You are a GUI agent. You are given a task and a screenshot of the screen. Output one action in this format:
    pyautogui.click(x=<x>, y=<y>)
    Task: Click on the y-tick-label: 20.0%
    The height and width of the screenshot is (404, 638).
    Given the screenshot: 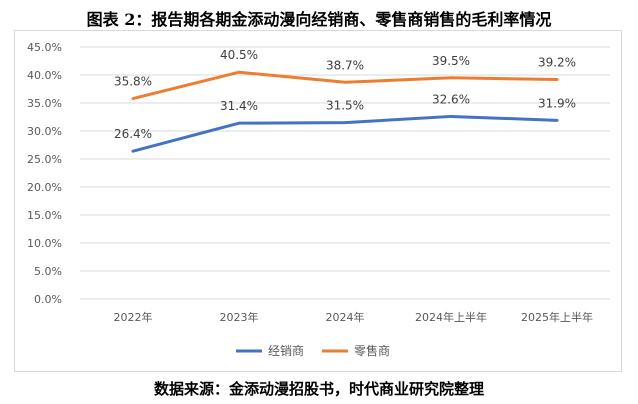 What is the action you would take?
    pyautogui.click(x=44, y=187)
    